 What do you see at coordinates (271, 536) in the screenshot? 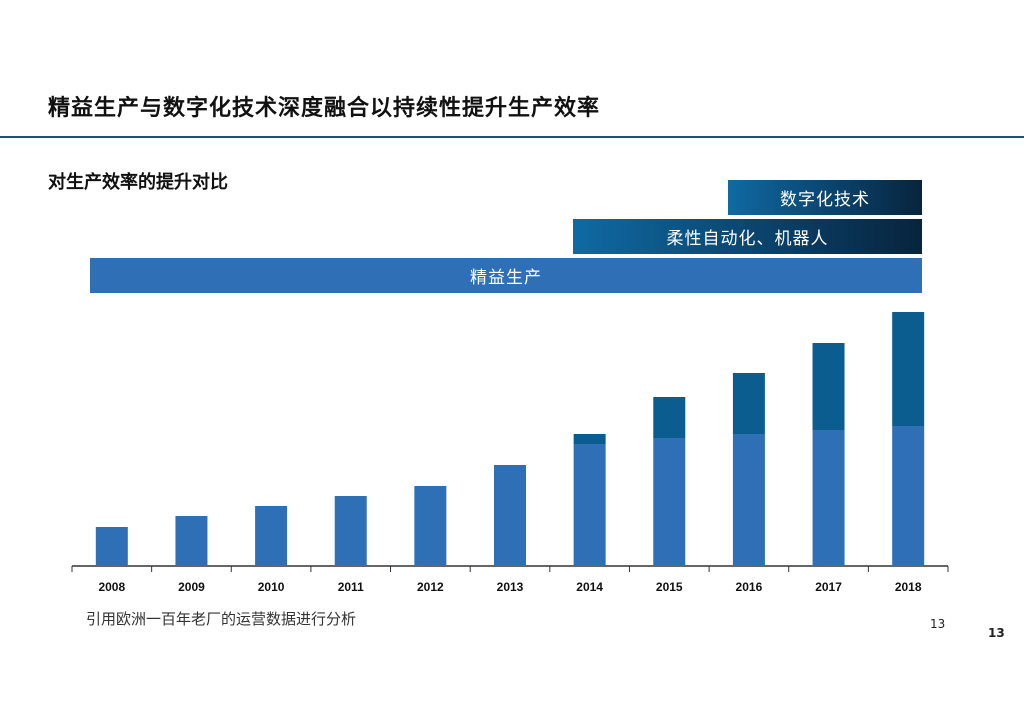
I see `bar-lean-2010` at bounding box center [271, 536].